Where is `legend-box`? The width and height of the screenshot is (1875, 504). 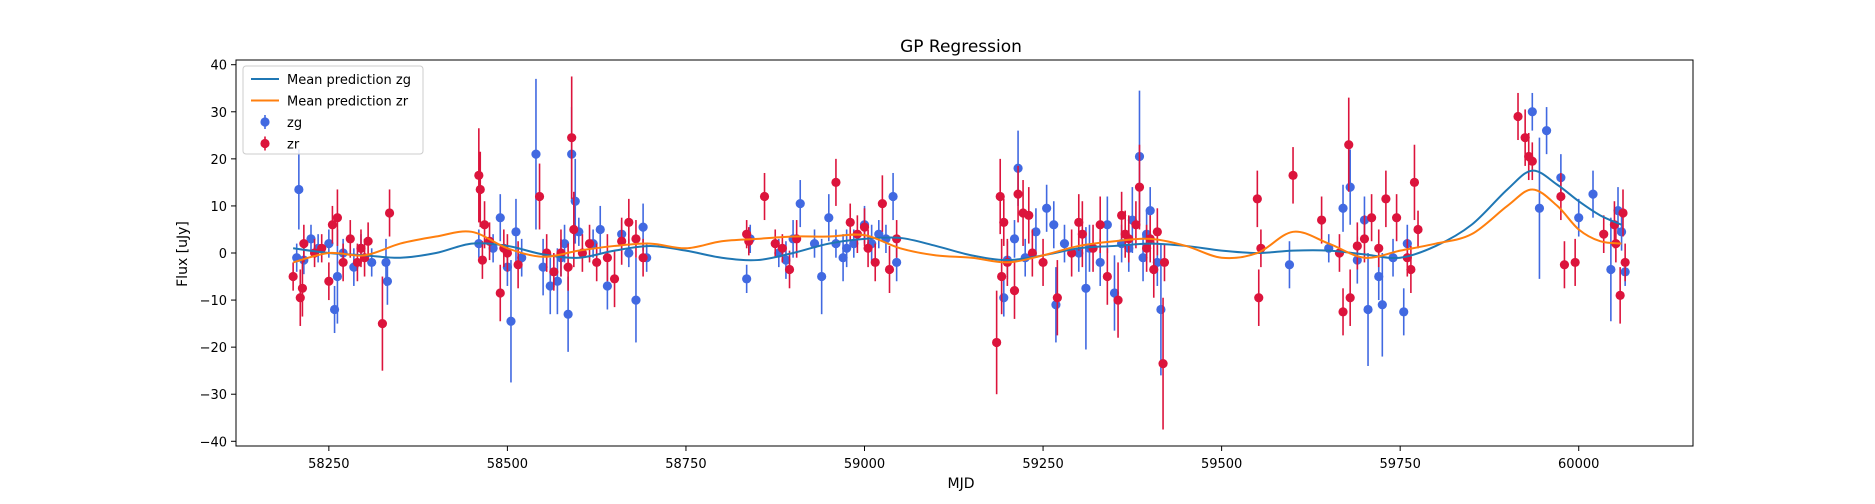
legend-box is located at coordinates (333, 110).